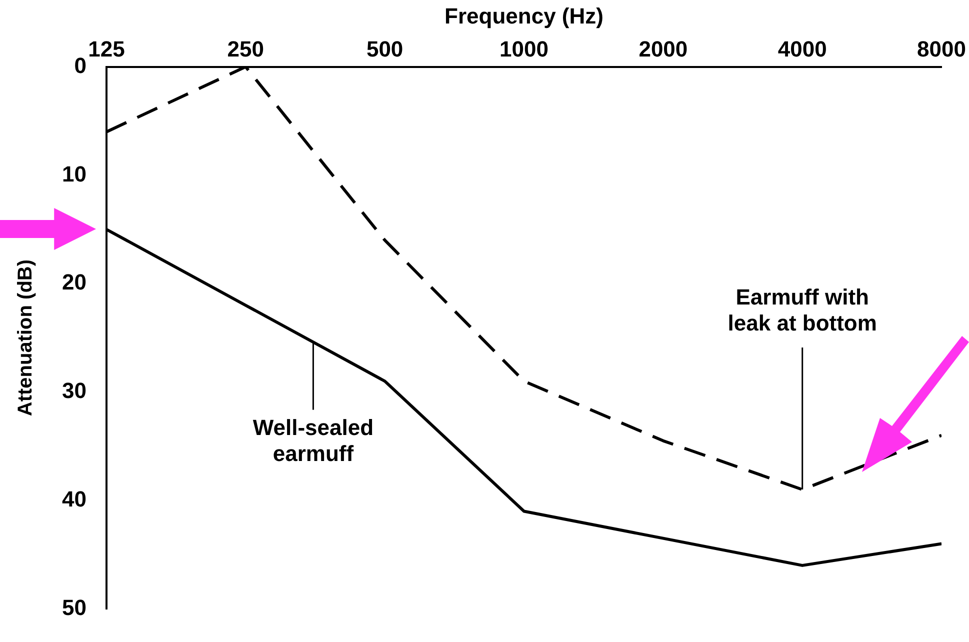  Describe the element at coordinates (313, 440) in the screenshot. I see `annotation: Well-sealed earmuff` at that location.